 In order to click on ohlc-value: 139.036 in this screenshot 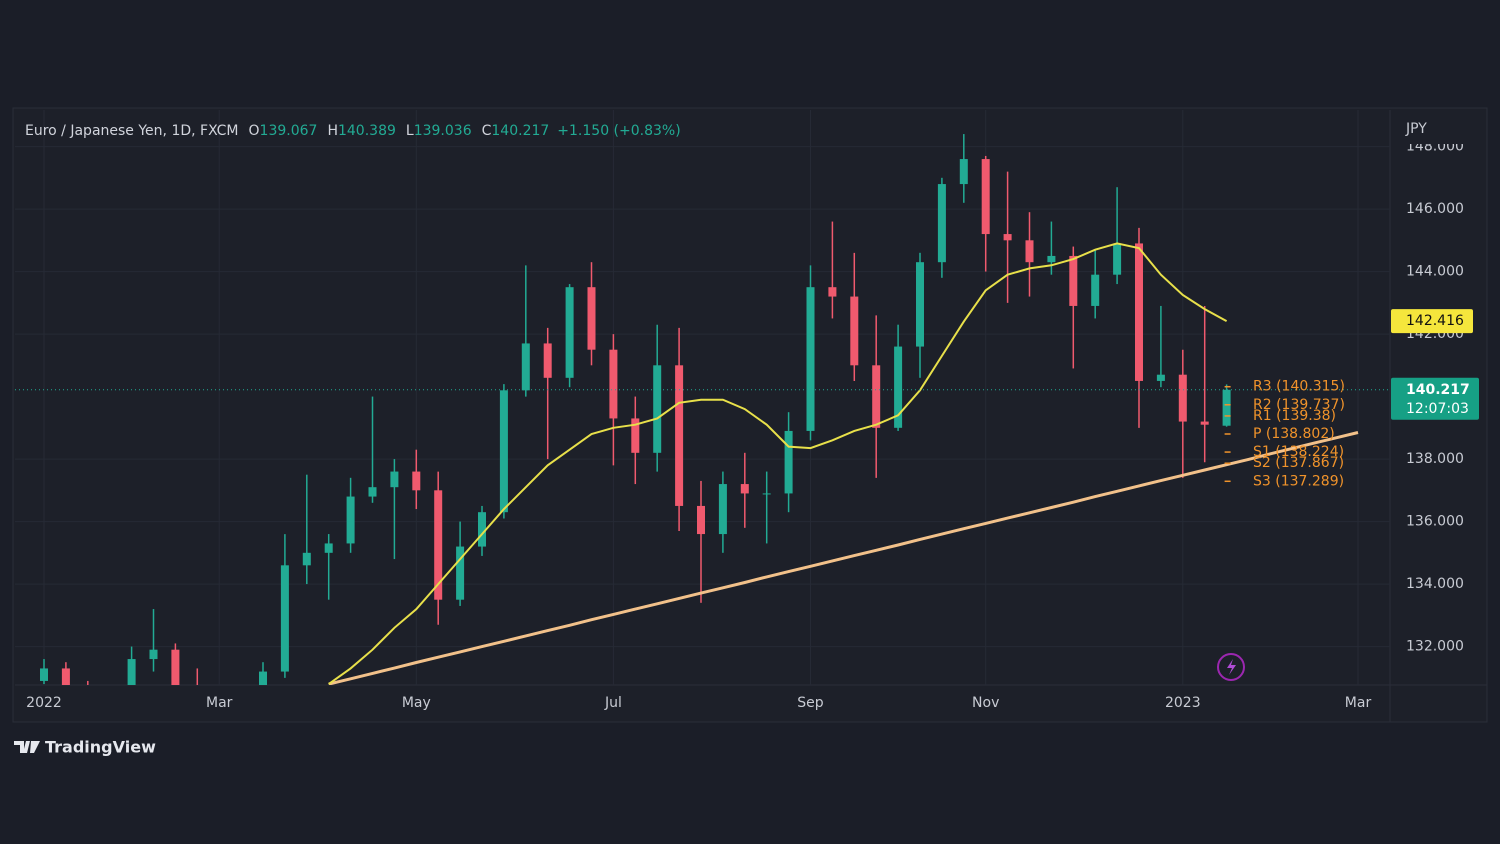, I will do `click(443, 131)`.